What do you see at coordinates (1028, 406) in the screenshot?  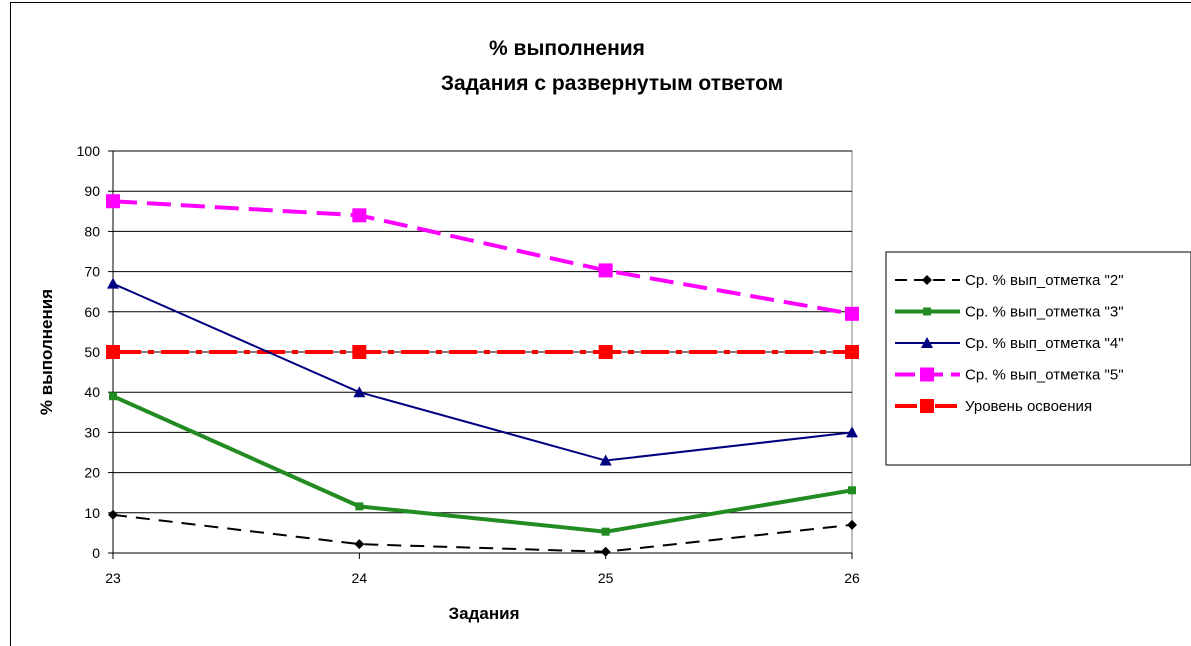 I see `legend-label: Уровень освоения` at bounding box center [1028, 406].